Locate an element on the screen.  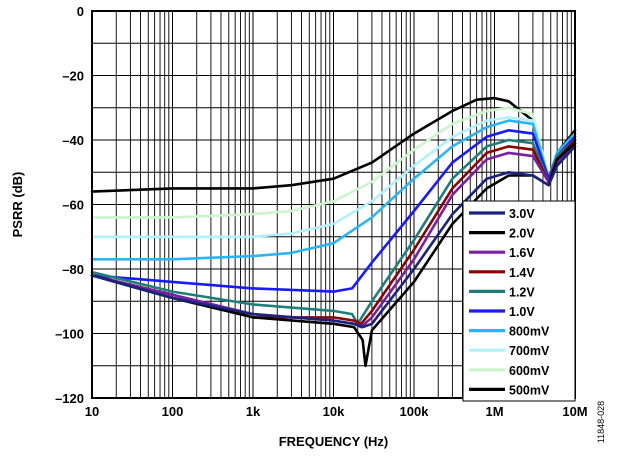
legend-label: 700mV is located at coordinates (529, 351).